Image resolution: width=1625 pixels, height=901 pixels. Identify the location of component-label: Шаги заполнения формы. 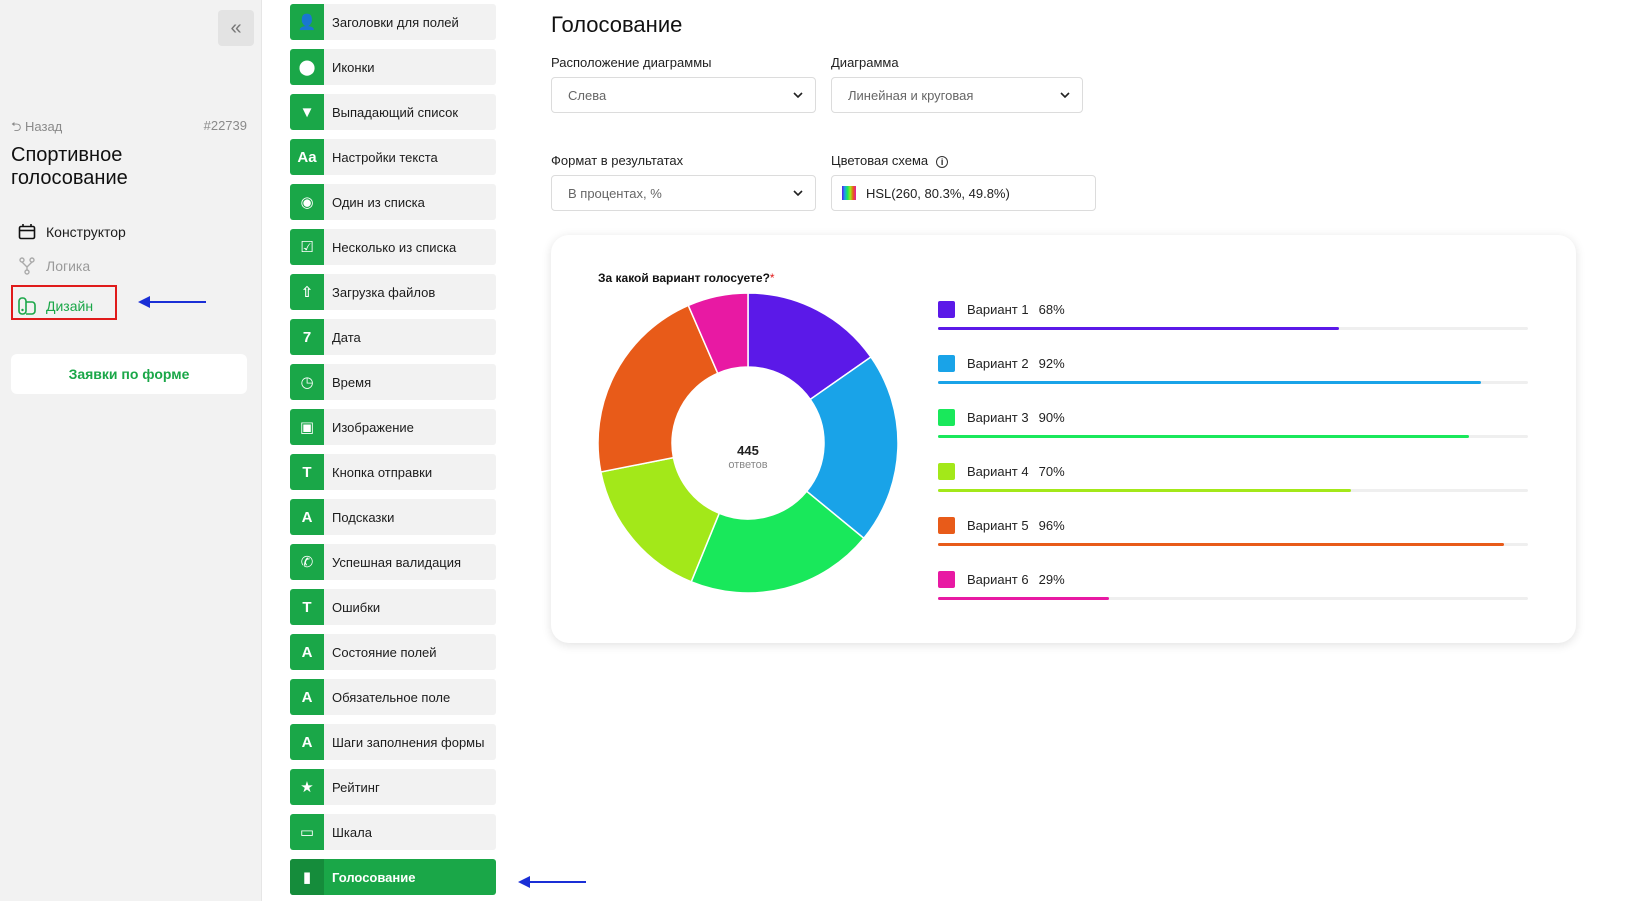
(408, 742).